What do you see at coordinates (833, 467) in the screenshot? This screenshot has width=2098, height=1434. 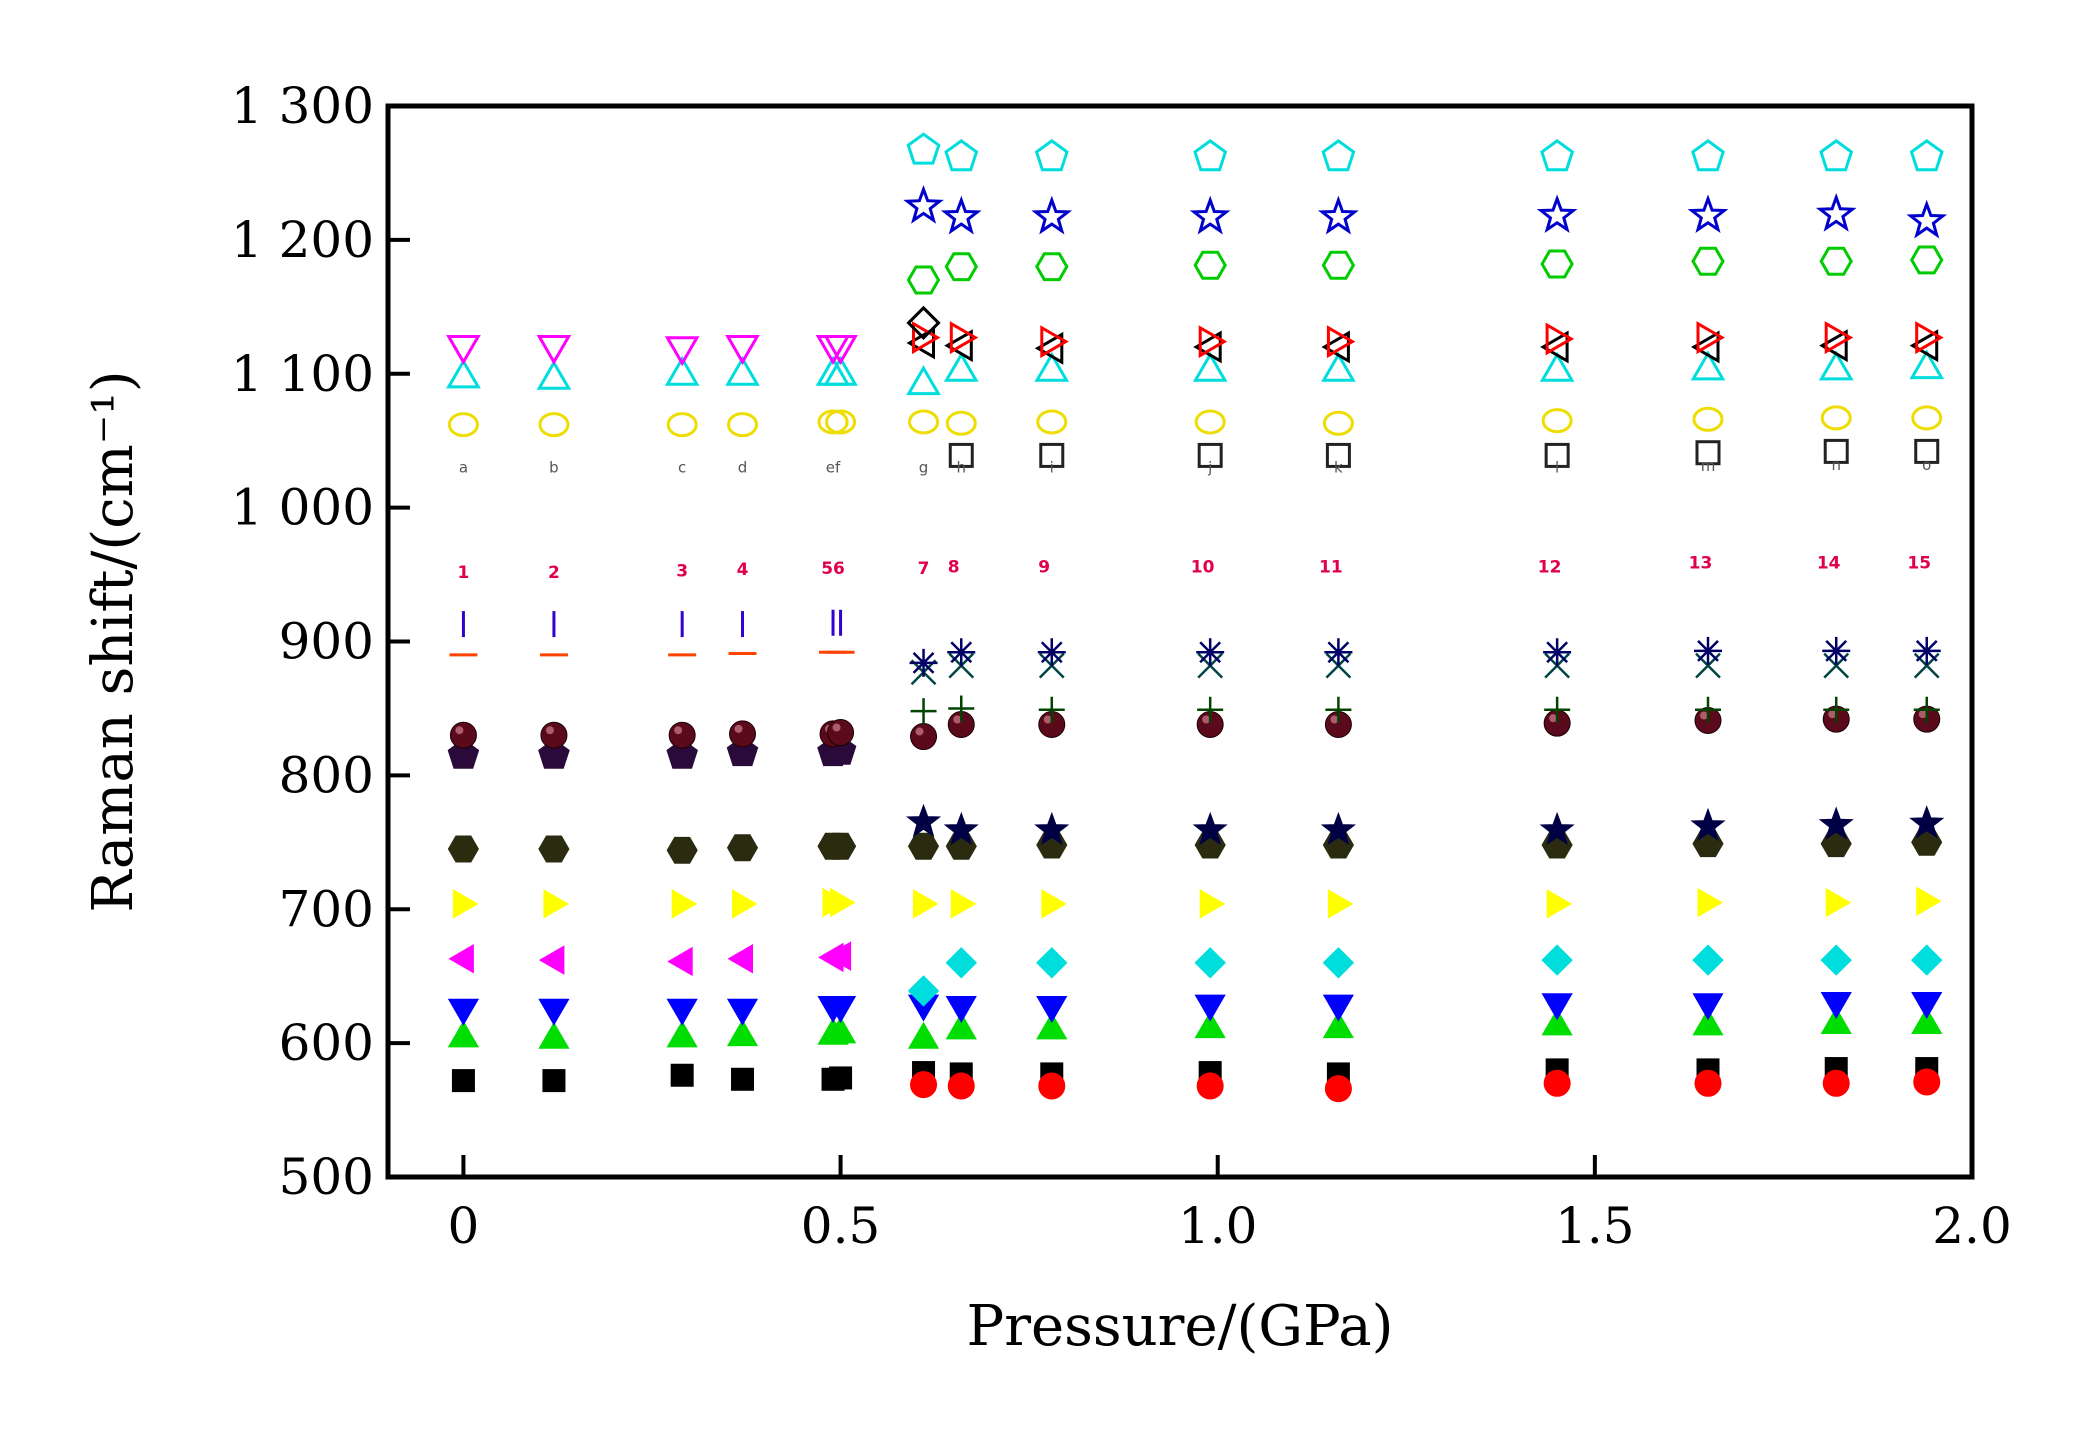 I see `point-letter-label: ef` at bounding box center [833, 467].